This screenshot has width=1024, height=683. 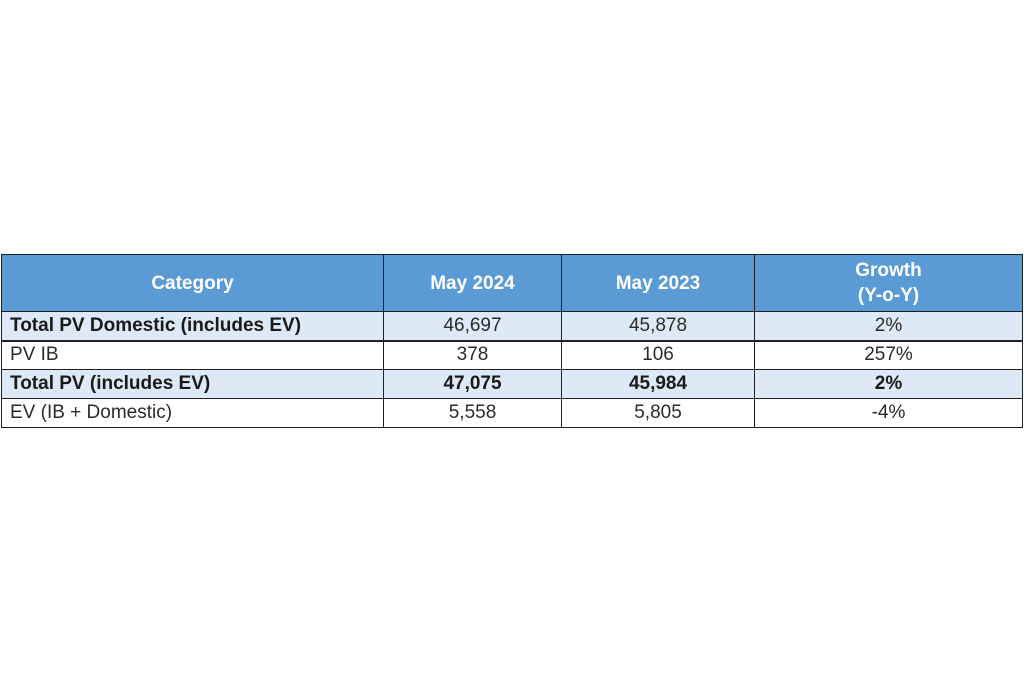 What do you see at coordinates (192, 326) in the screenshot?
I see `row-category: Total PV Domestic (includes EV)` at bounding box center [192, 326].